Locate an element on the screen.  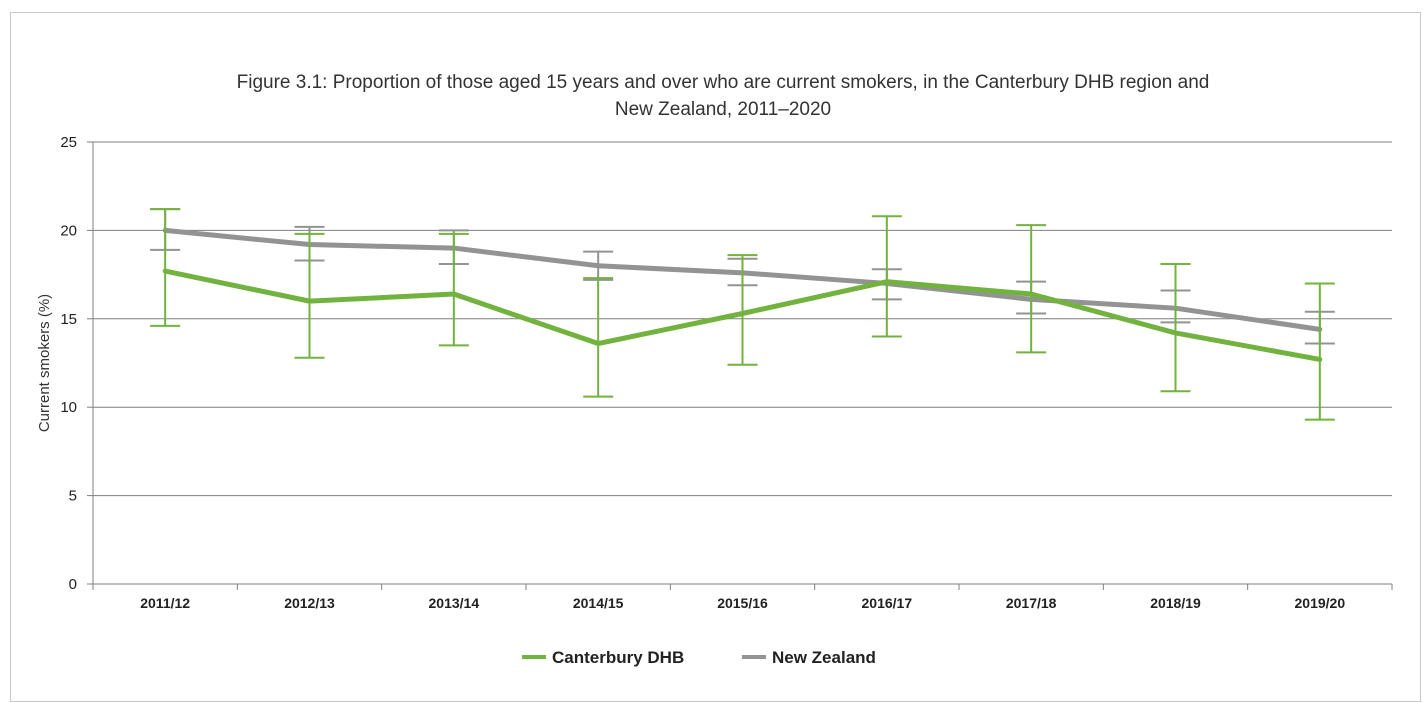
x-tick-label: 2014/15 is located at coordinates (598, 603).